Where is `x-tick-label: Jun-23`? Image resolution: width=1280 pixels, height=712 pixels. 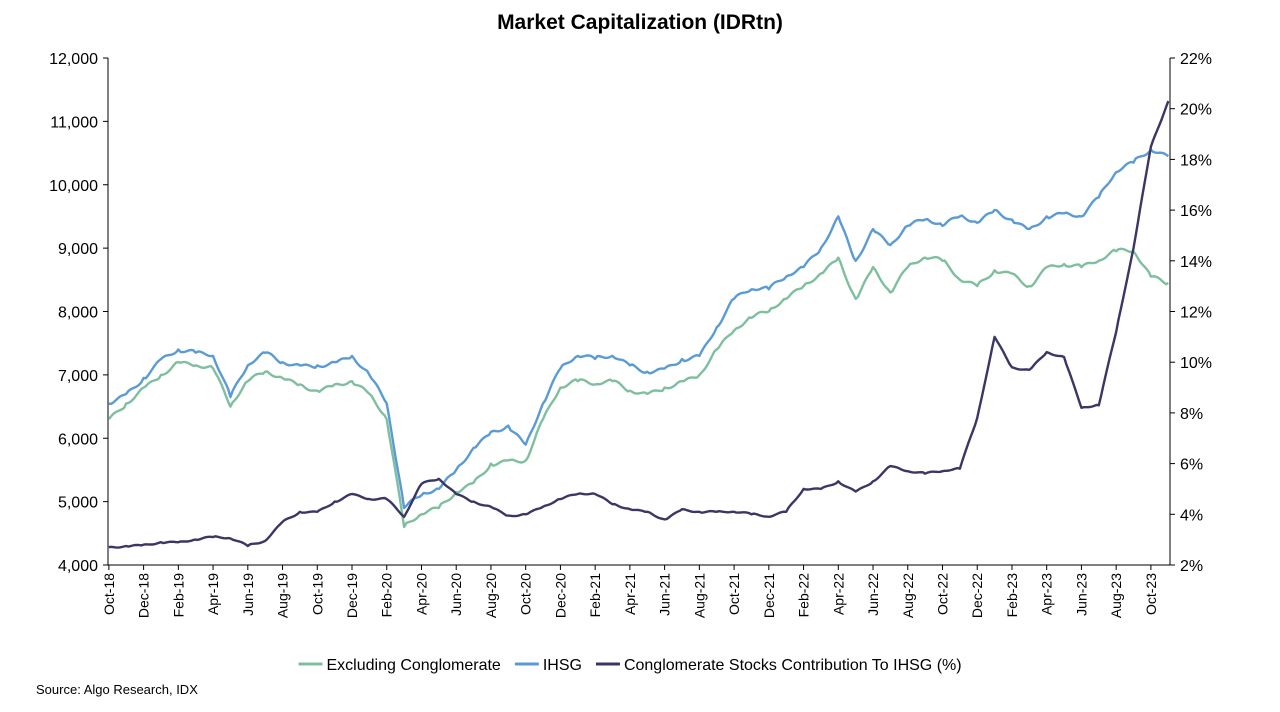 x-tick-label: Jun-23 is located at coordinates (1081, 594).